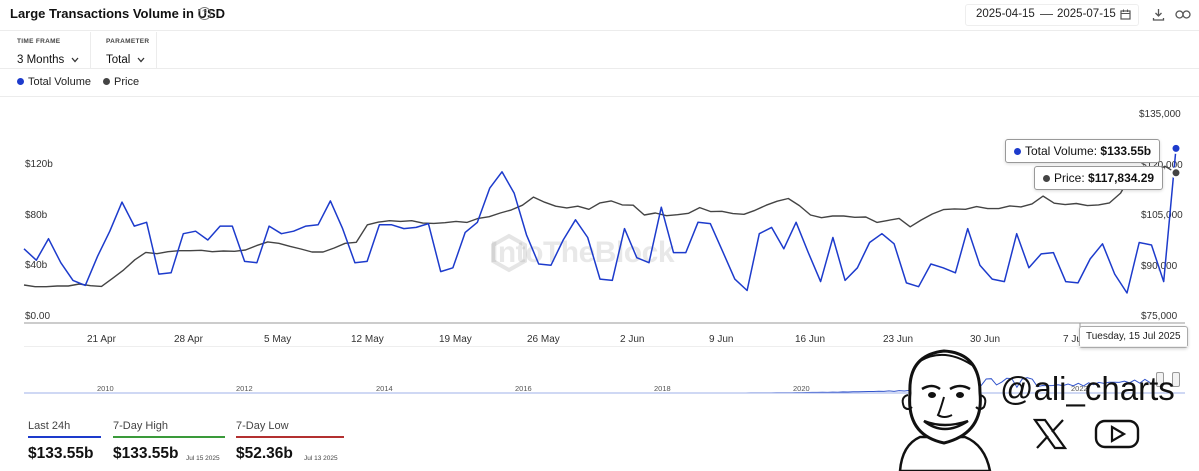  What do you see at coordinates (509, 253) in the screenshot?
I see `watermark-logo-icon` at bounding box center [509, 253].